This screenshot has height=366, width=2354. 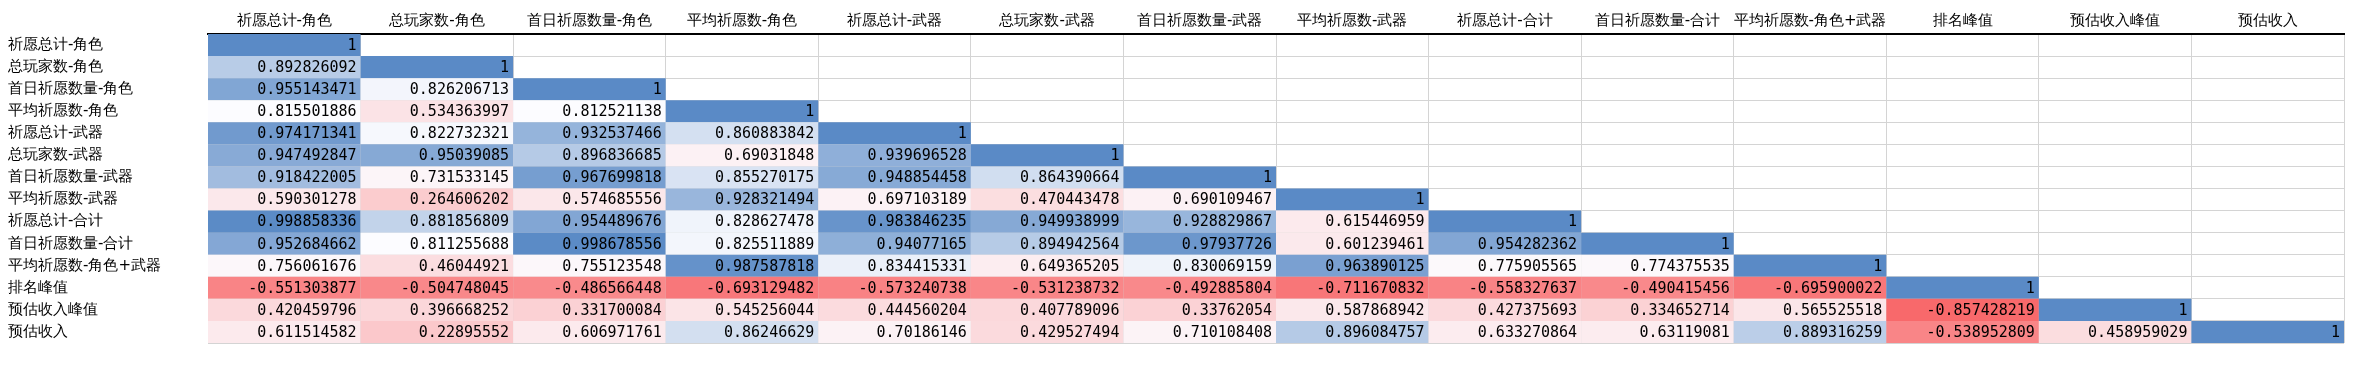 I want to click on y-tick-label: 排名峰值, so click(x=38, y=286).